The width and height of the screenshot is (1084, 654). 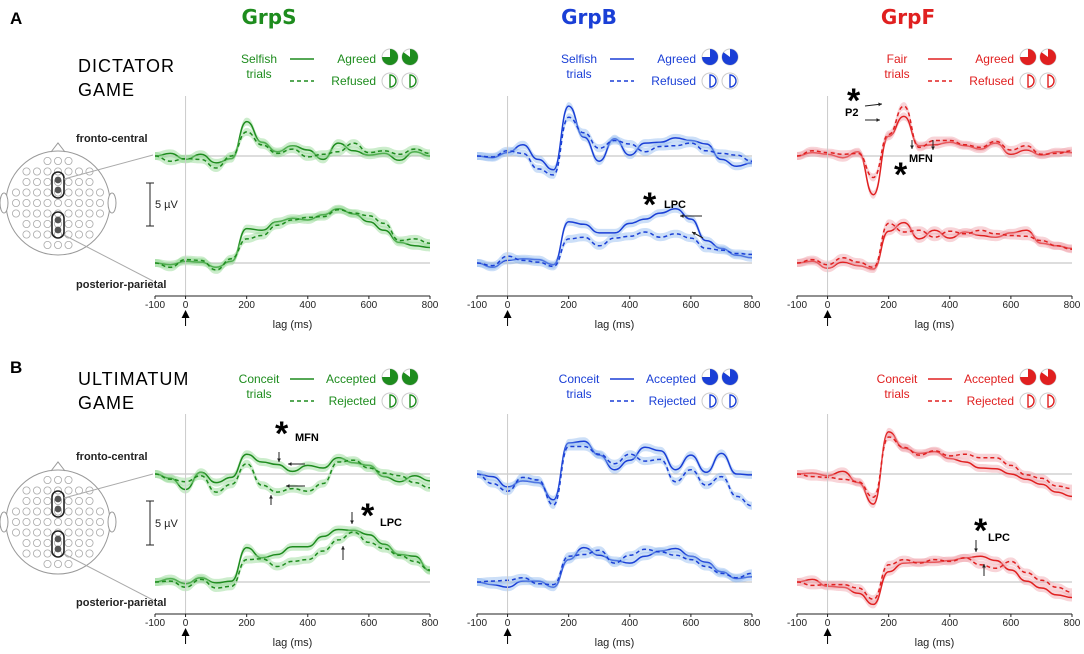 I want to click on label-lpc-ultimatum-grpf: LPC, so click(x=999, y=538).